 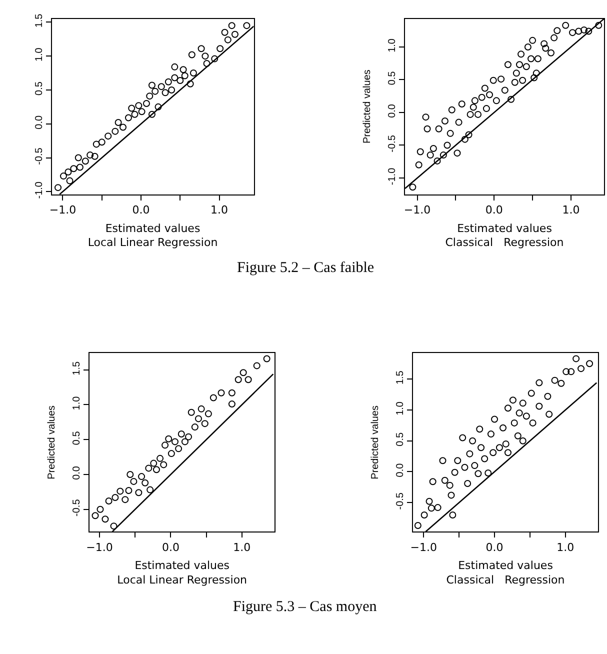 I want to click on y-tick-label: -1.0, so click(x=39, y=190).